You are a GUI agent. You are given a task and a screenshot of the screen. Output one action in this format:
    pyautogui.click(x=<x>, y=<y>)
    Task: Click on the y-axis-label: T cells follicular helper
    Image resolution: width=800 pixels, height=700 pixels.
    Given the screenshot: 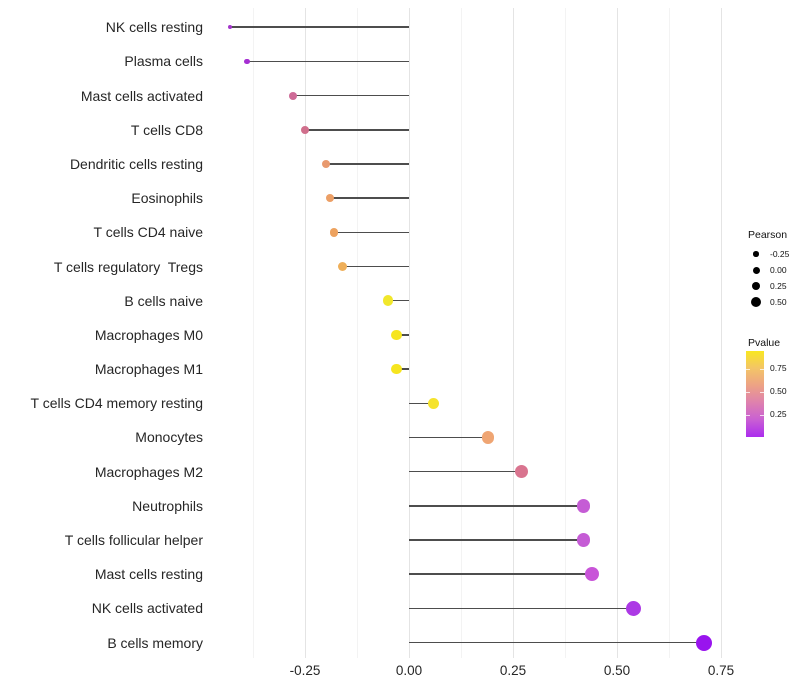 What is the action you would take?
    pyautogui.click(x=133, y=540)
    